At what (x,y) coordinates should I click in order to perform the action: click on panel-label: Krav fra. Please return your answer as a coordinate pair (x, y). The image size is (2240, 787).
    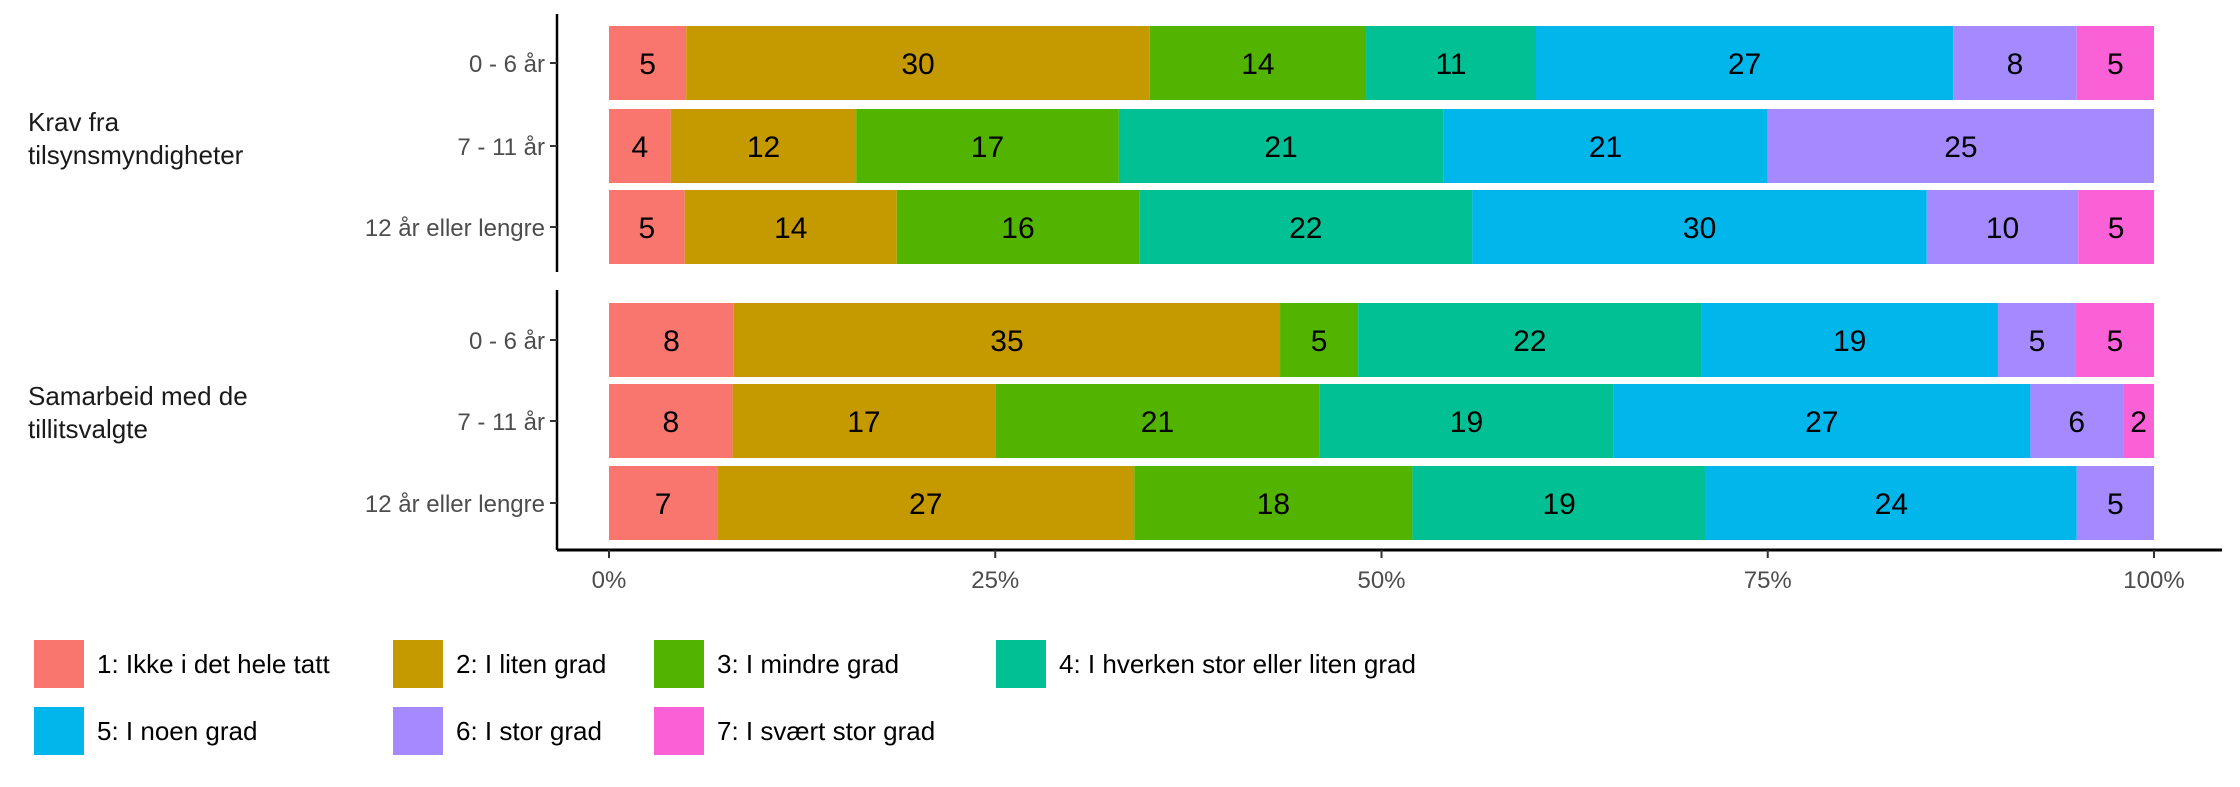
    Looking at the image, I should click on (74, 122).